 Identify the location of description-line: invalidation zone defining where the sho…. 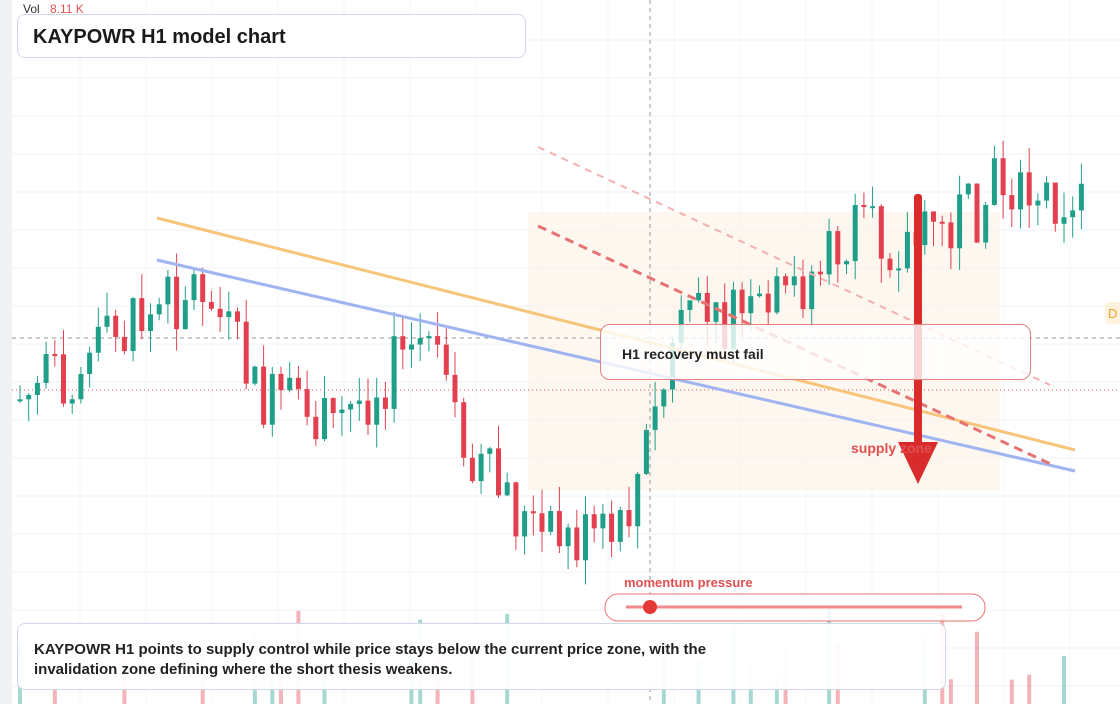
(243, 669).